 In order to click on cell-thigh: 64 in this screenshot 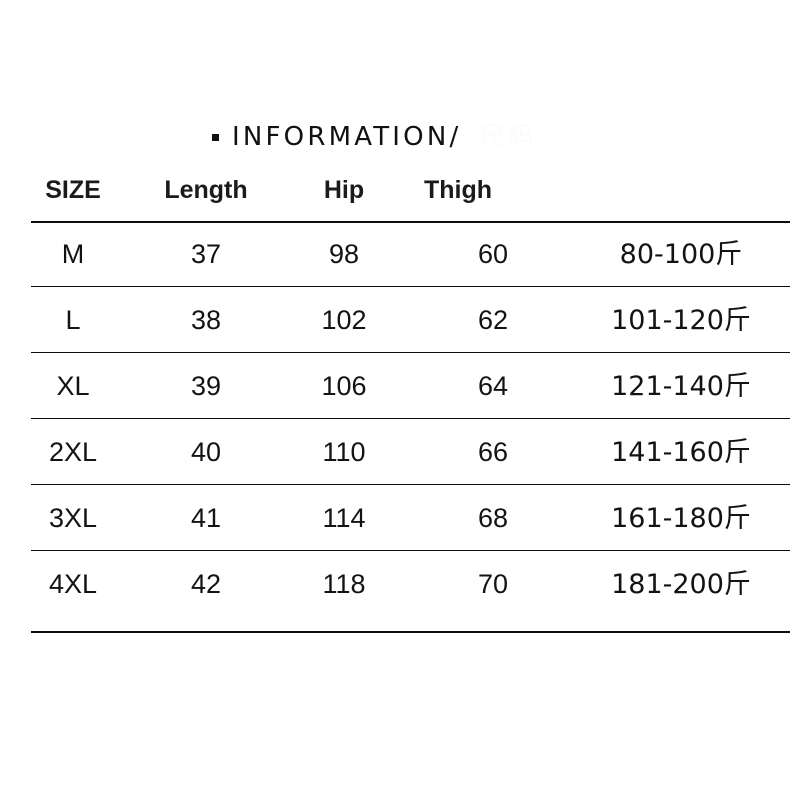, I will do `click(493, 385)`.